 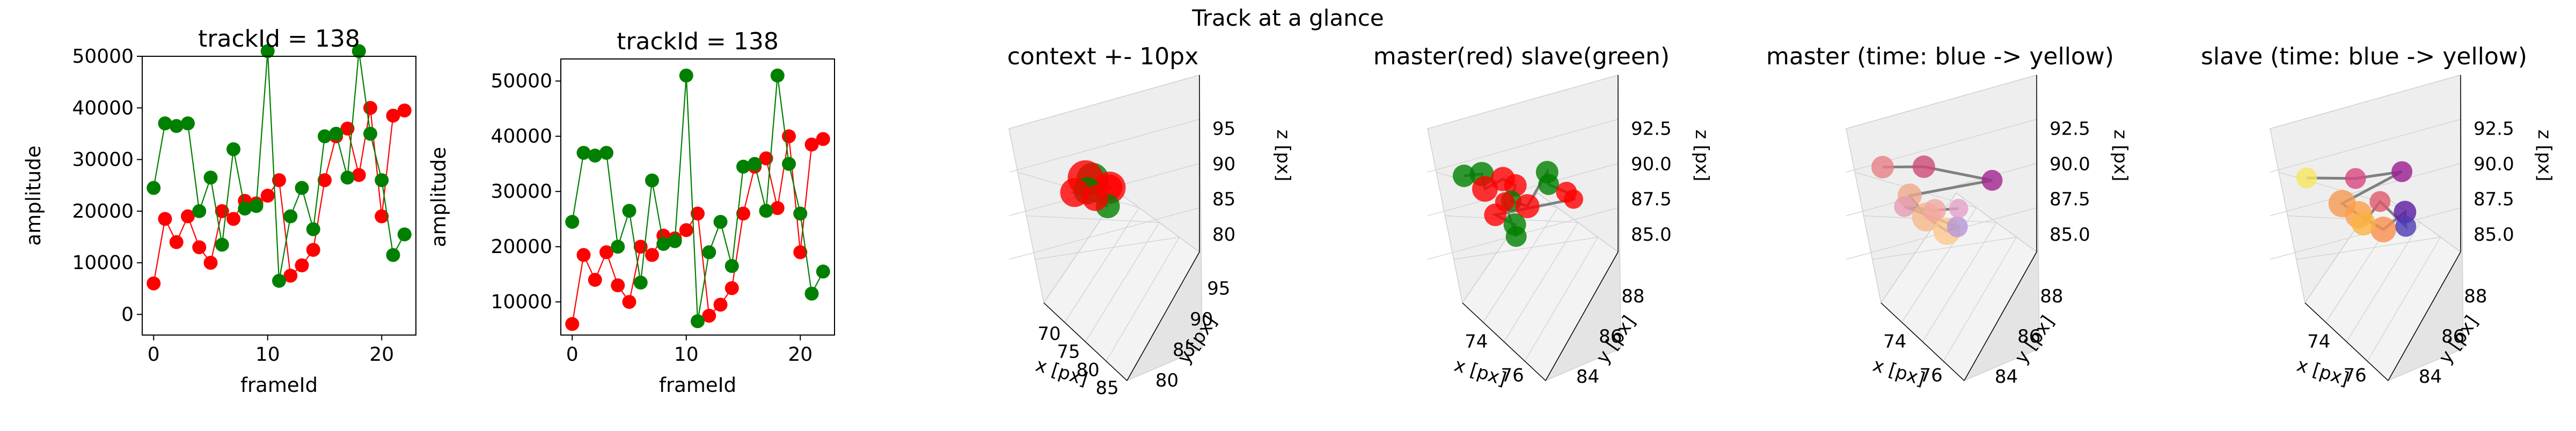 I want to click on y-tick-label: 84, so click(x=1587, y=377).